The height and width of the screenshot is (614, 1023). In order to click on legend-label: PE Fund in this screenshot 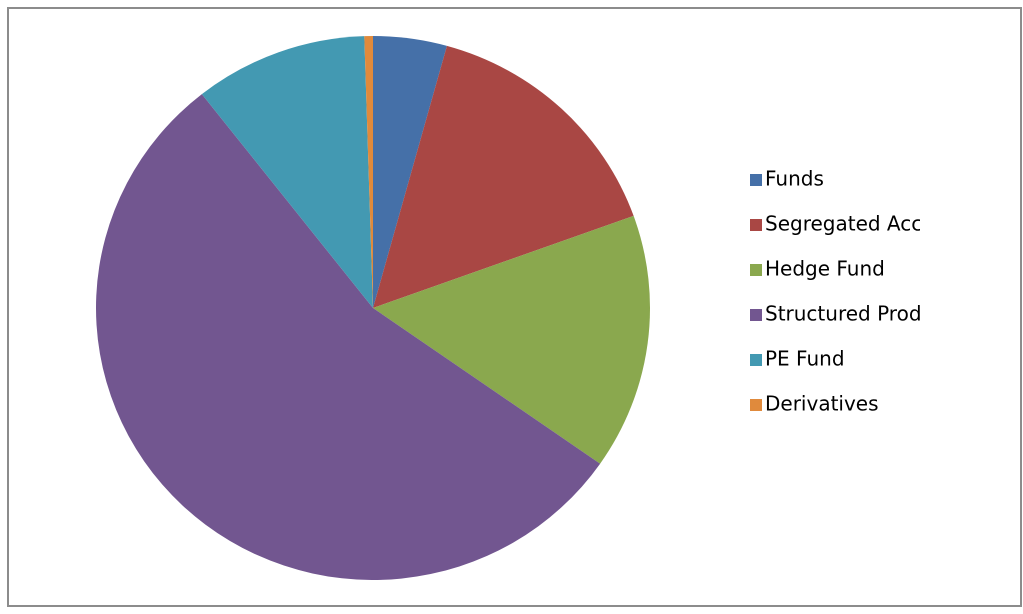, I will do `click(805, 359)`.